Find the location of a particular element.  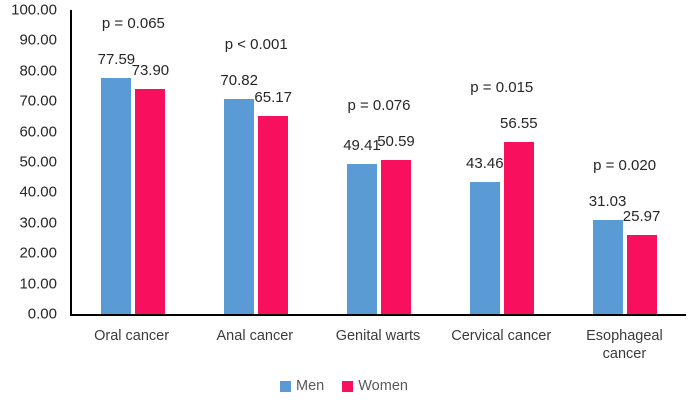

category-label-text: Anal cancer is located at coordinates (255, 336).